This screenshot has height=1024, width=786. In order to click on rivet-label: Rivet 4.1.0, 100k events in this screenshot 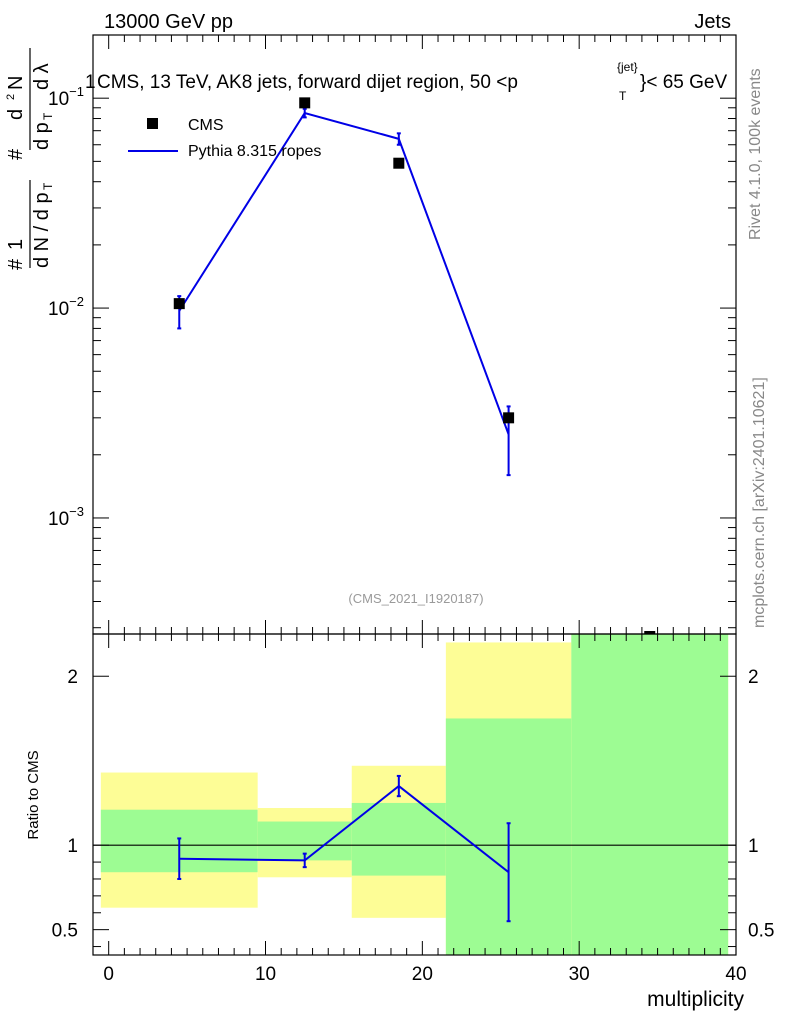, I will do `click(755, 154)`.